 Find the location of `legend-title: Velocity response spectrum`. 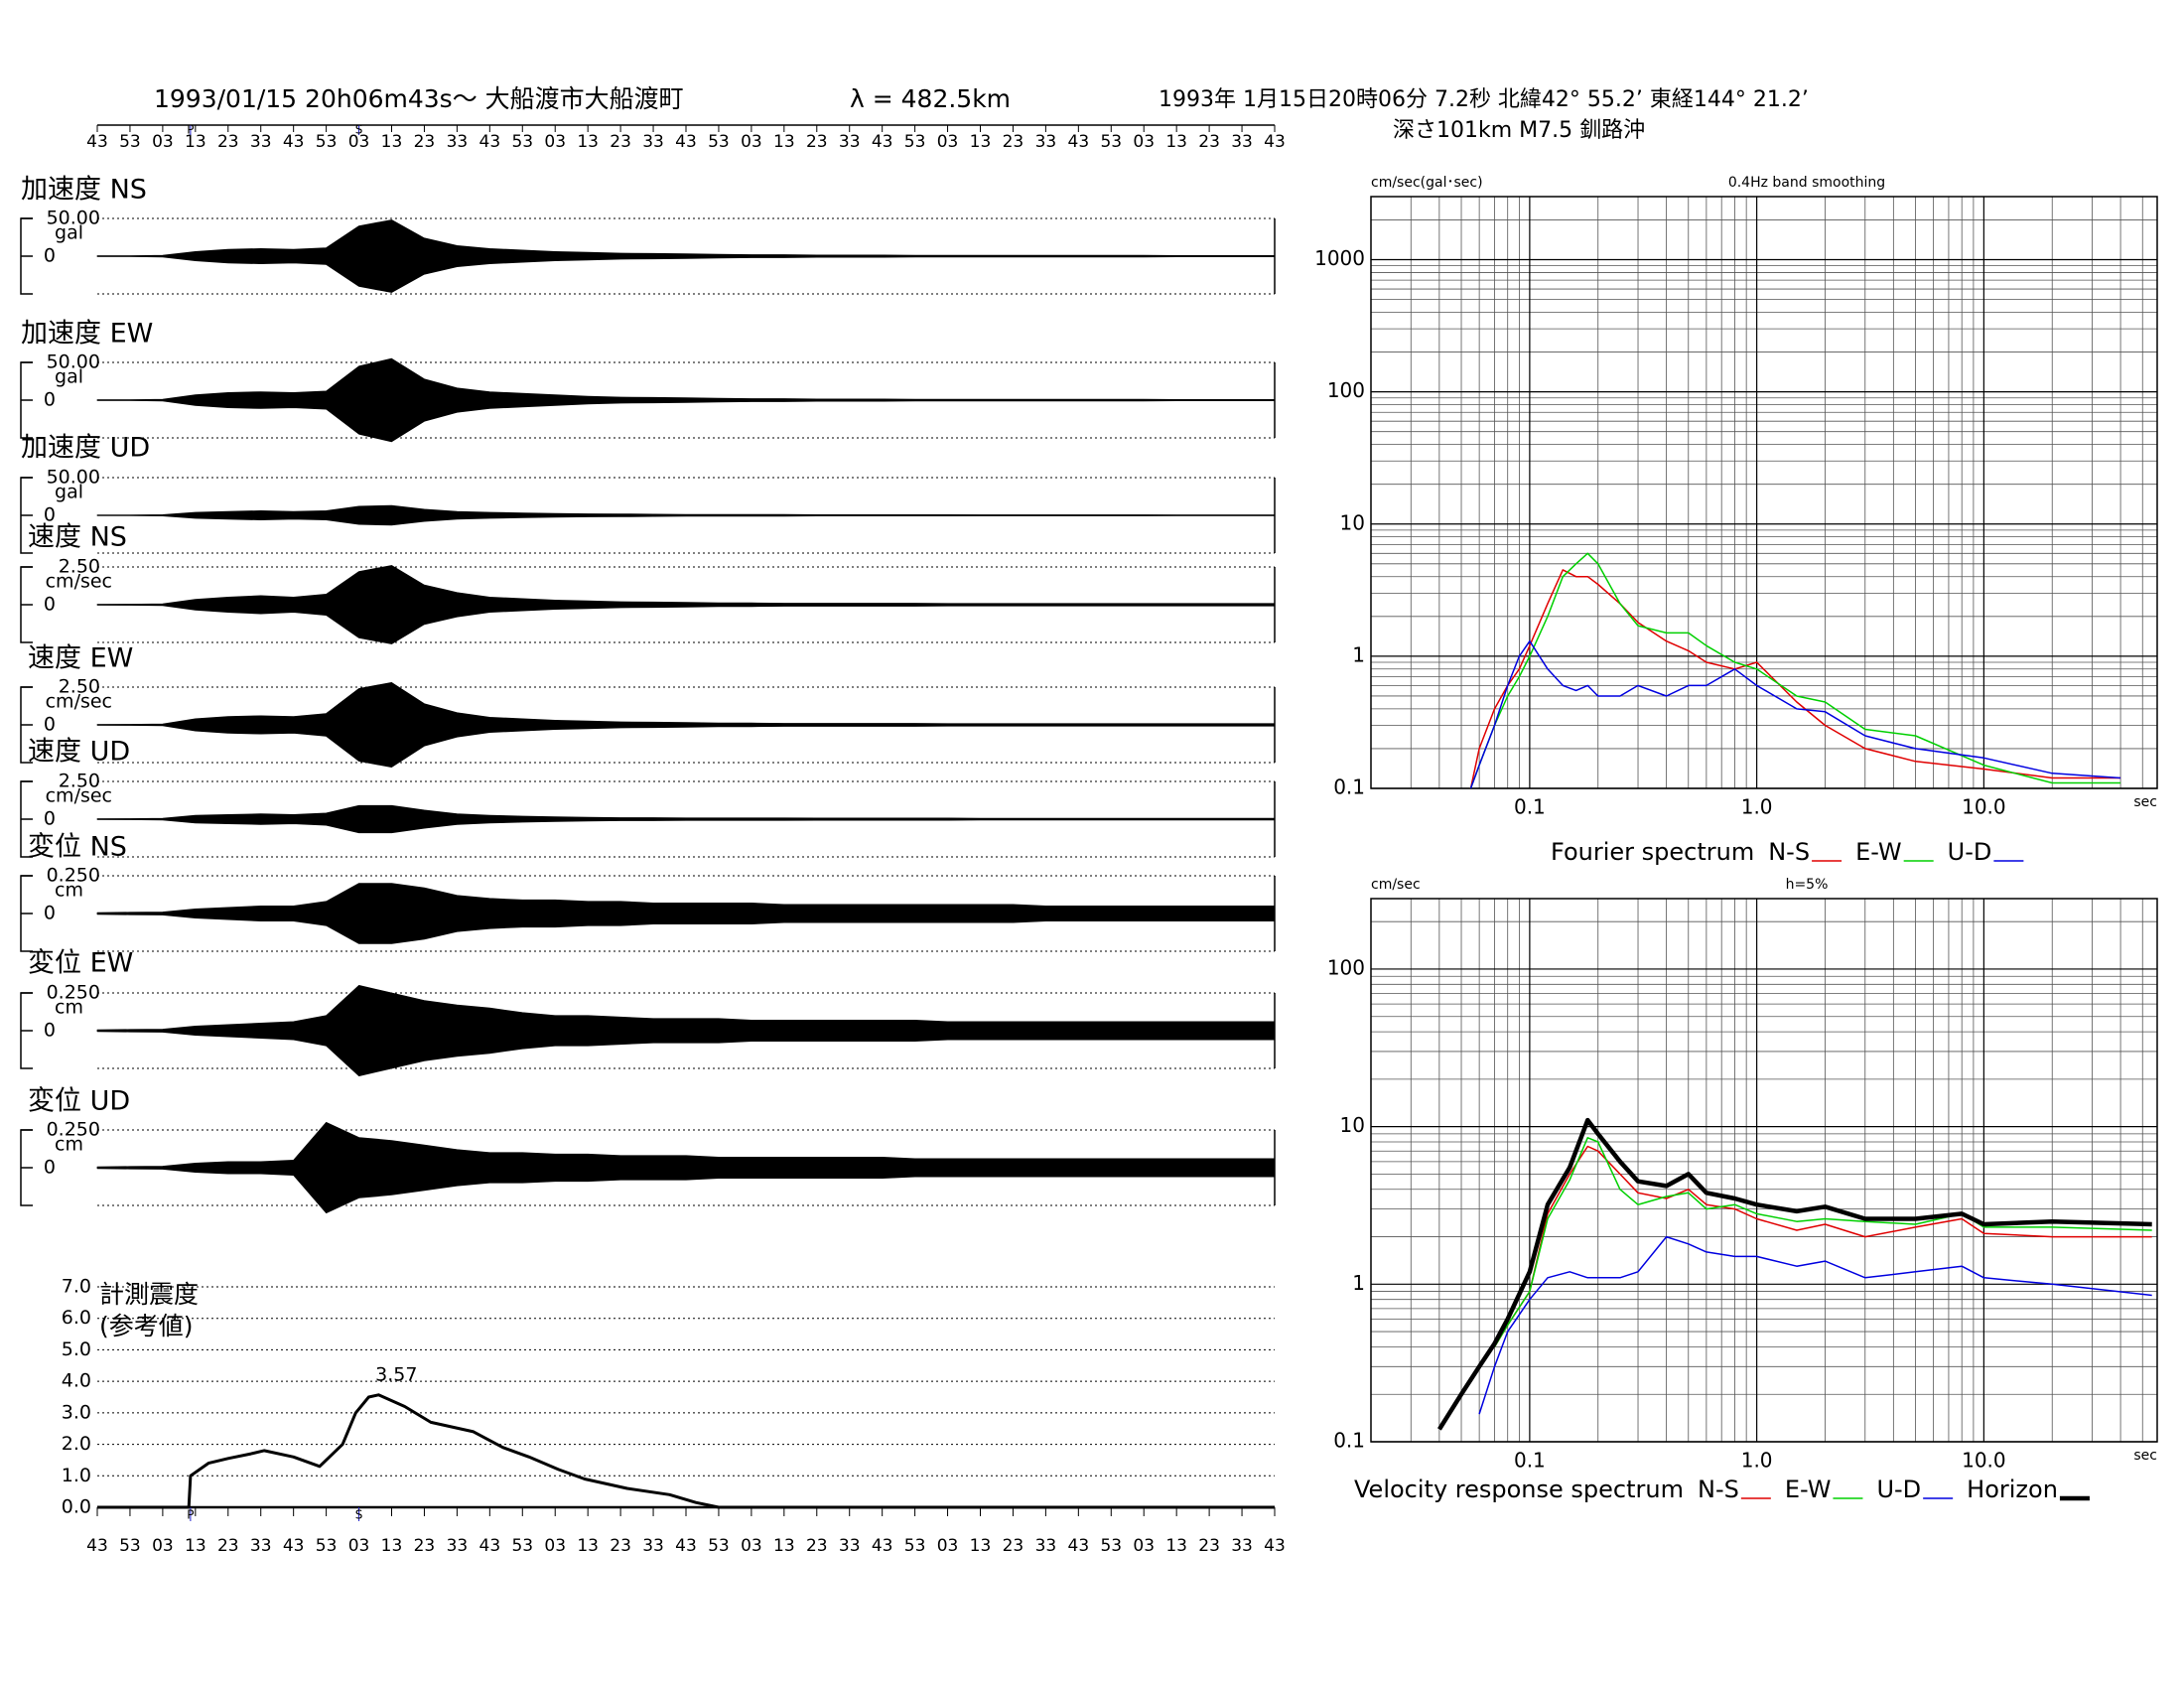

legend-title: Velocity response spectrum is located at coordinates (1519, 1489).